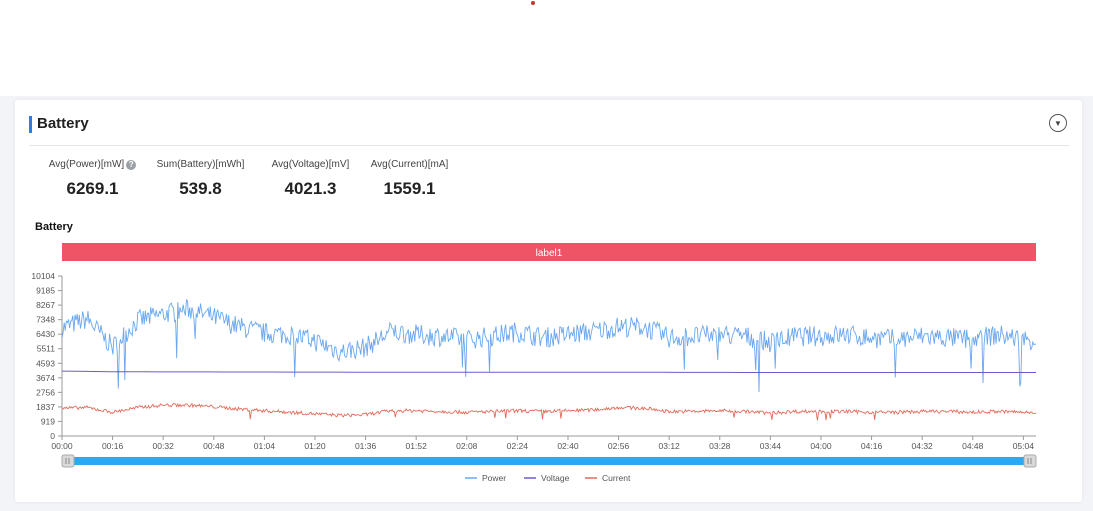 This screenshot has width=1093, height=511. Describe the element at coordinates (43, 276) in the screenshot. I see `y-tick-label: 10104` at that location.